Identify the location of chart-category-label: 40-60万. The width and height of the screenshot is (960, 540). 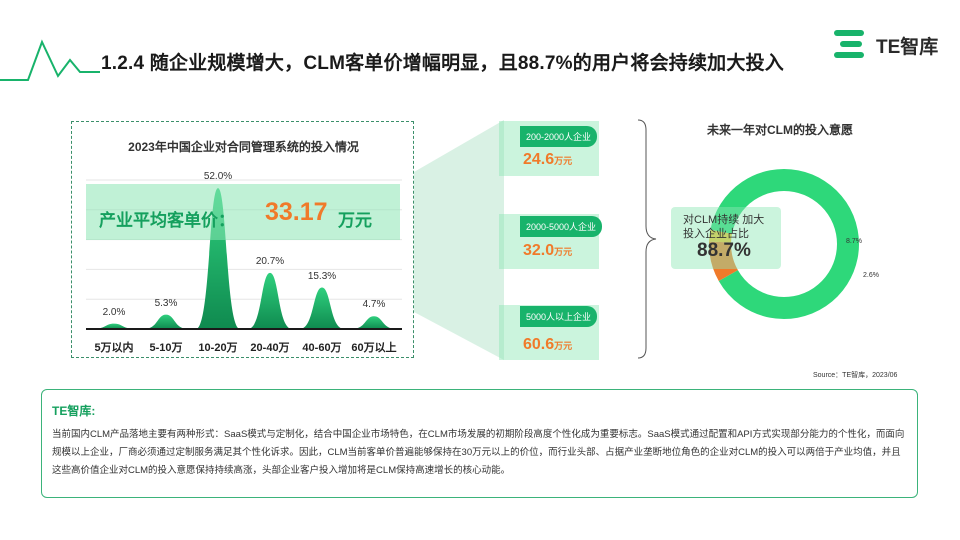
(322, 348).